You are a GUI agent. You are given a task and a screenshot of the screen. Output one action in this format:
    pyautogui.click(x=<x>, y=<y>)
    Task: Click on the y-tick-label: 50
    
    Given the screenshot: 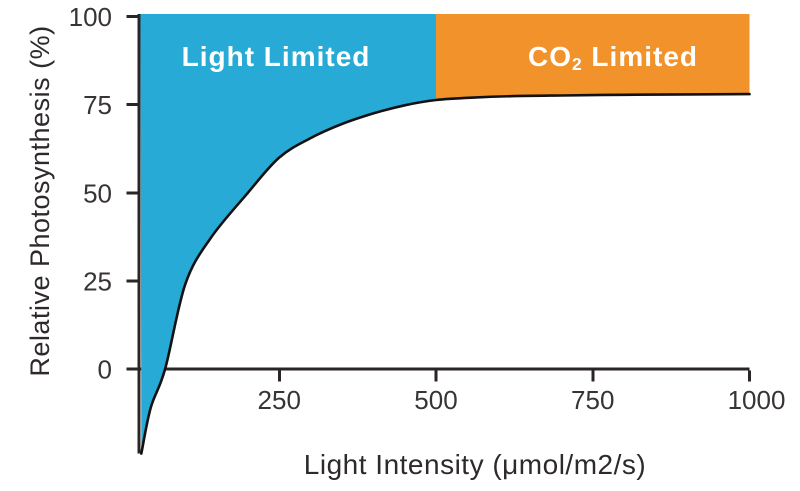 What is the action you would take?
    pyautogui.click(x=97, y=193)
    